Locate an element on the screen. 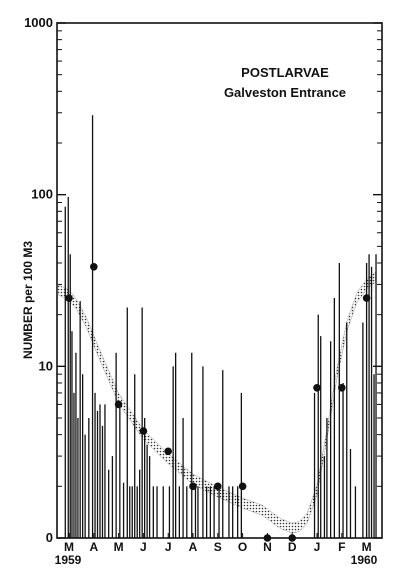 The height and width of the screenshot is (575, 400). month-label: F is located at coordinates (341, 547).